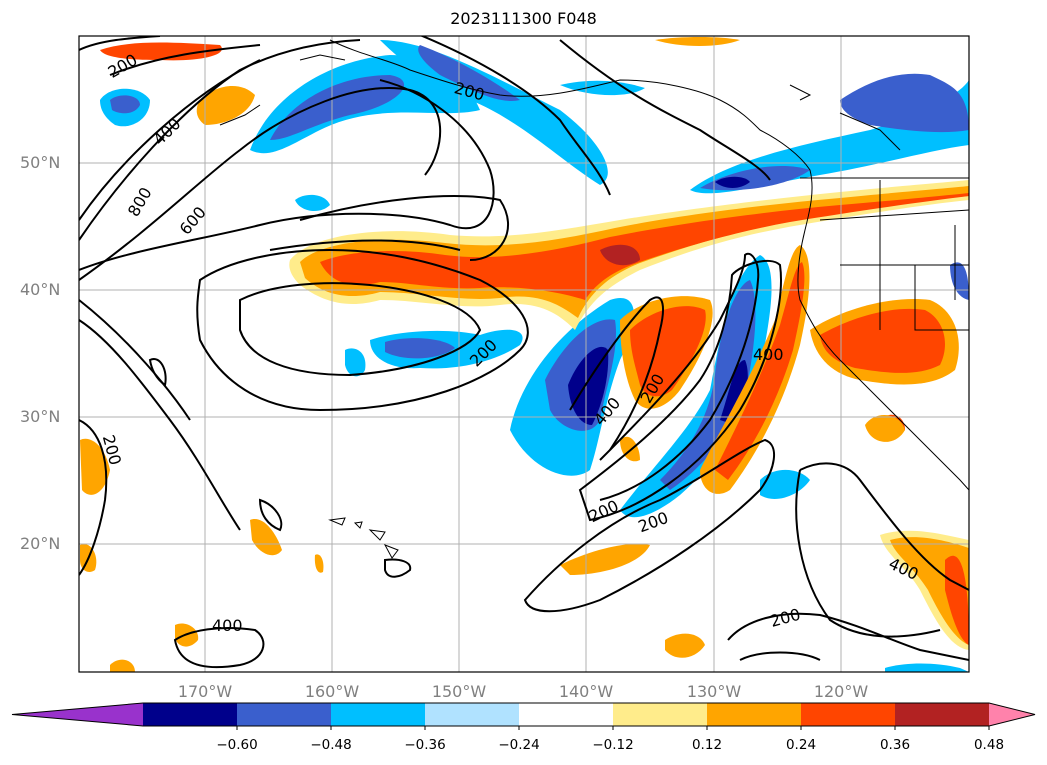 This screenshot has height=765, width=1047. What do you see at coordinates (425, 745) in the screenshot?
I see `colorbar-tick-label: −0.36` at bounding box center [425, 745].